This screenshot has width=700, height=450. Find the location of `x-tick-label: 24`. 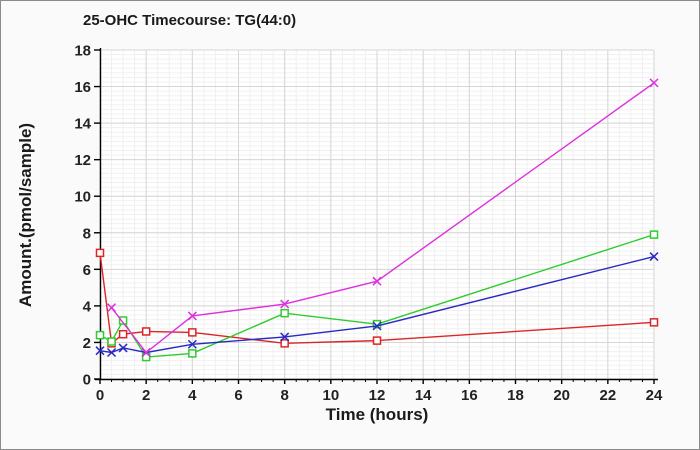

x-tick-label: 24 is located at coordinates (654, 395).